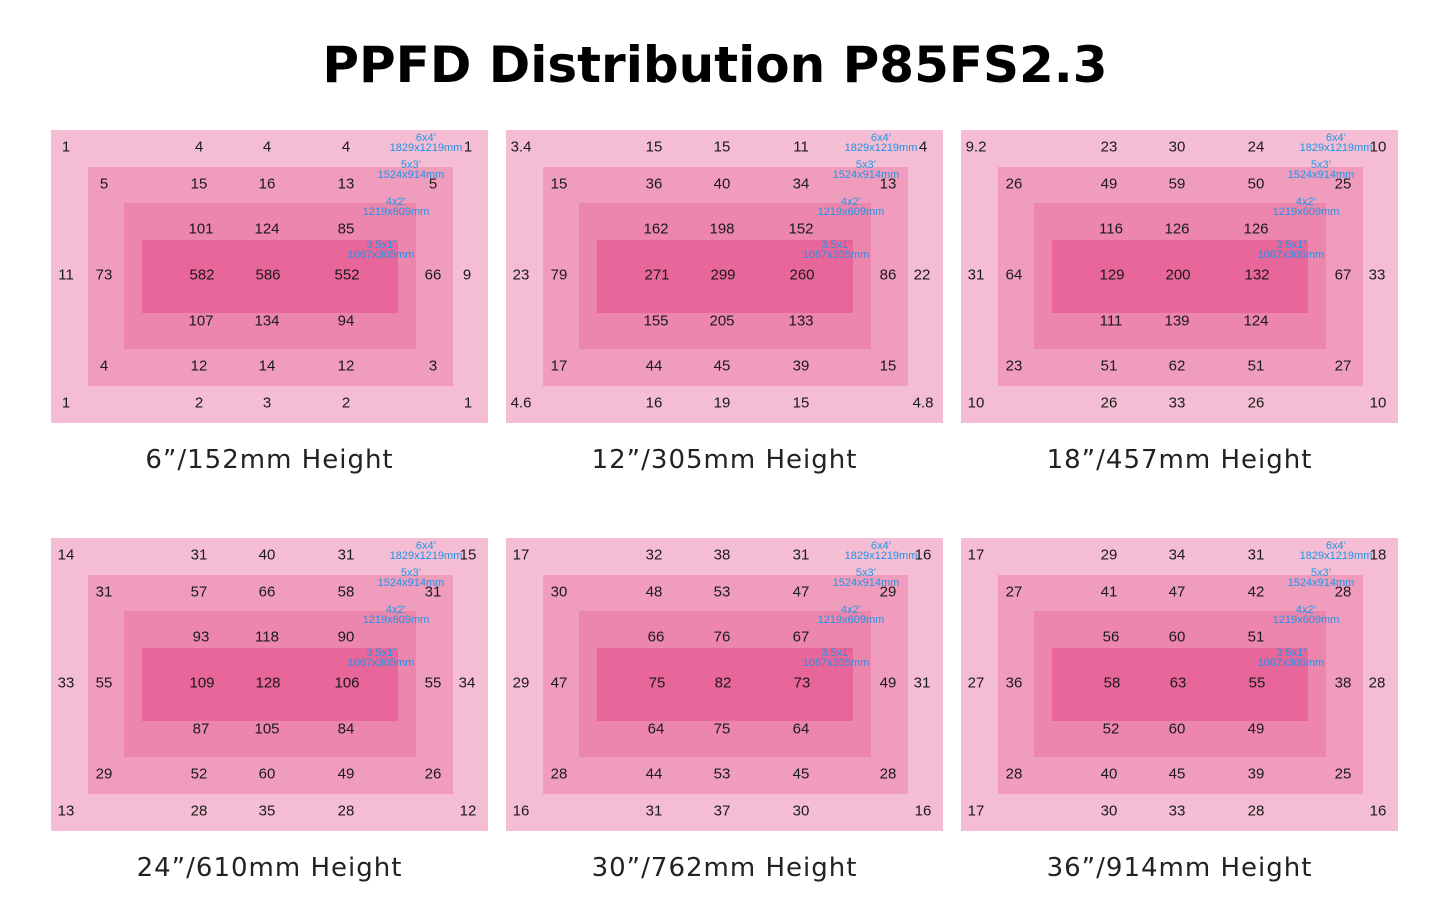  Describe the element at coordinates (346, 592) in the screenshot. I see `ppfd-value: 58` at that location.